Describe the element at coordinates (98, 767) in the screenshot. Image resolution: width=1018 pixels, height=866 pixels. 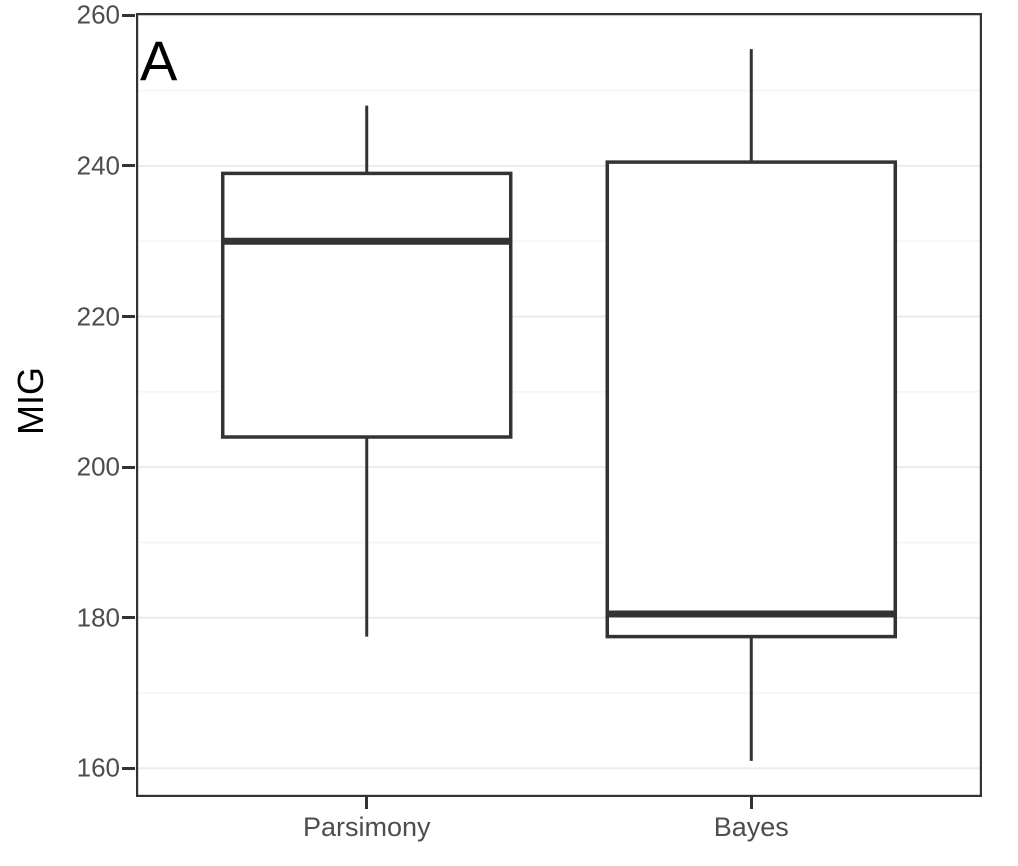
I see `y-tick-label-160: 160` at that location.